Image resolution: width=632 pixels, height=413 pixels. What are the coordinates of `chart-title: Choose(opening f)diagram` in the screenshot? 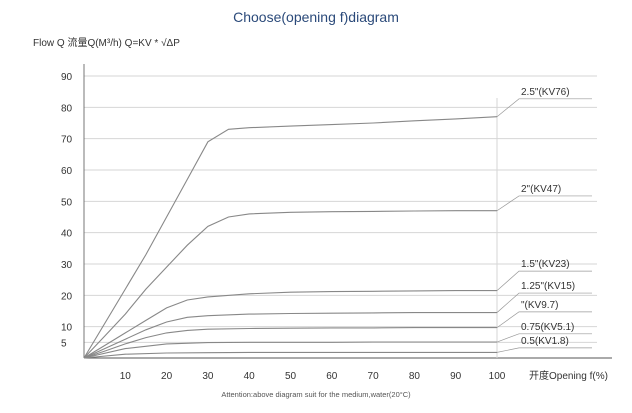 It's located at (316, 17).